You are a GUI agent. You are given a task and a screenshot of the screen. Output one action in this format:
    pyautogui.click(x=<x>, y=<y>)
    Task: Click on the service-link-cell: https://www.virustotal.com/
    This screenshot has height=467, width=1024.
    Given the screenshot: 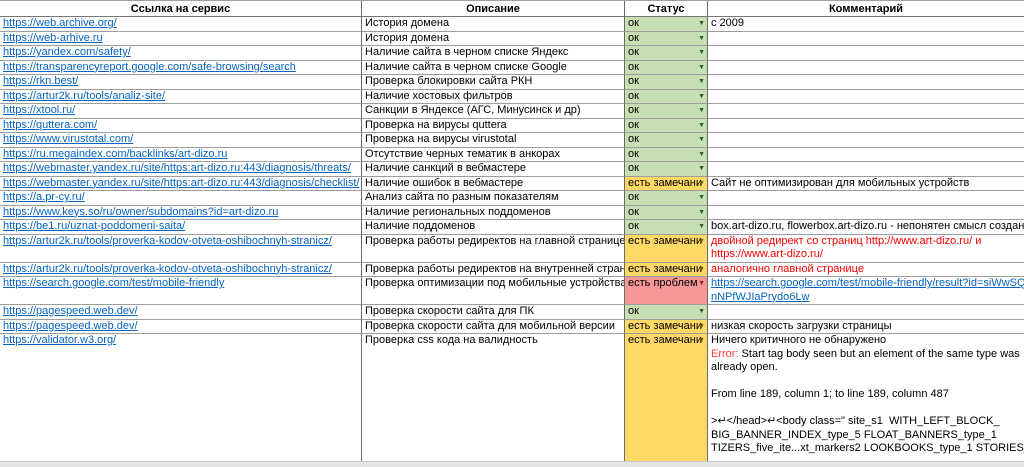 What is the action you would take?
    pyautogui.click(x=181, y=140)
    